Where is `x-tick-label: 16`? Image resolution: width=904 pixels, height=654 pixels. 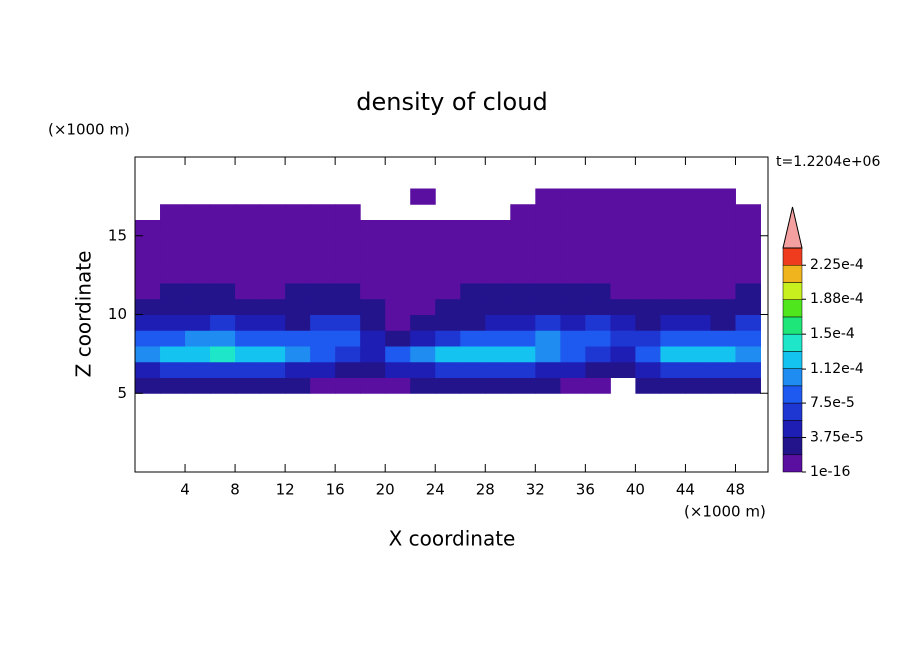 x-tick-label: 16 is located at coordinates (335, 490).